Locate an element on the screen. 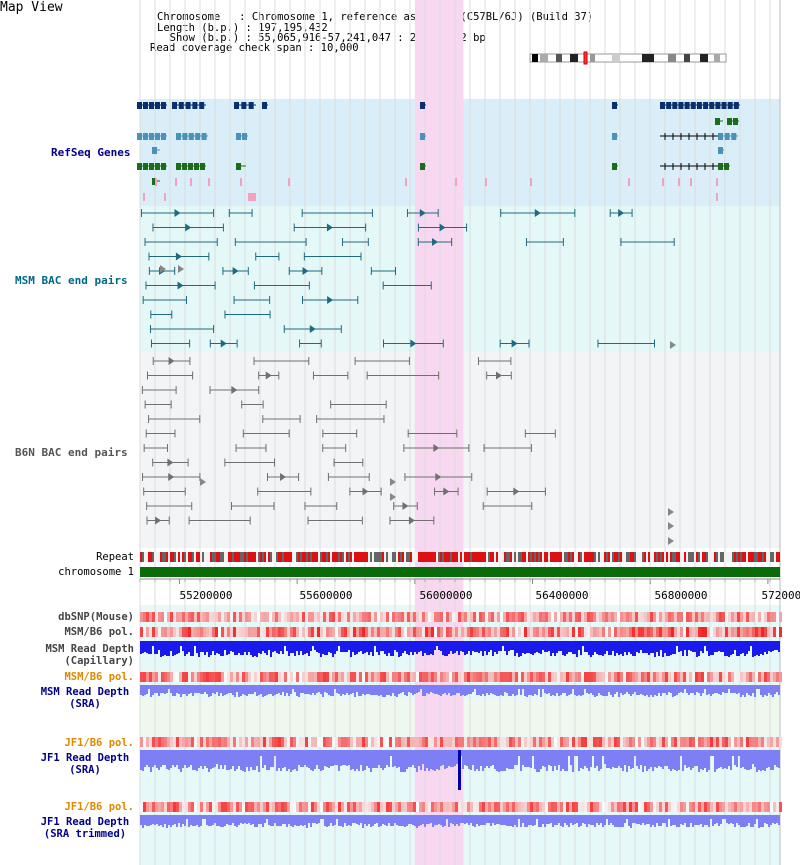 This screenshot has width=800, height=865. msm-bac-label: MSM BAC end pairs is located at coordinates (71, 280).